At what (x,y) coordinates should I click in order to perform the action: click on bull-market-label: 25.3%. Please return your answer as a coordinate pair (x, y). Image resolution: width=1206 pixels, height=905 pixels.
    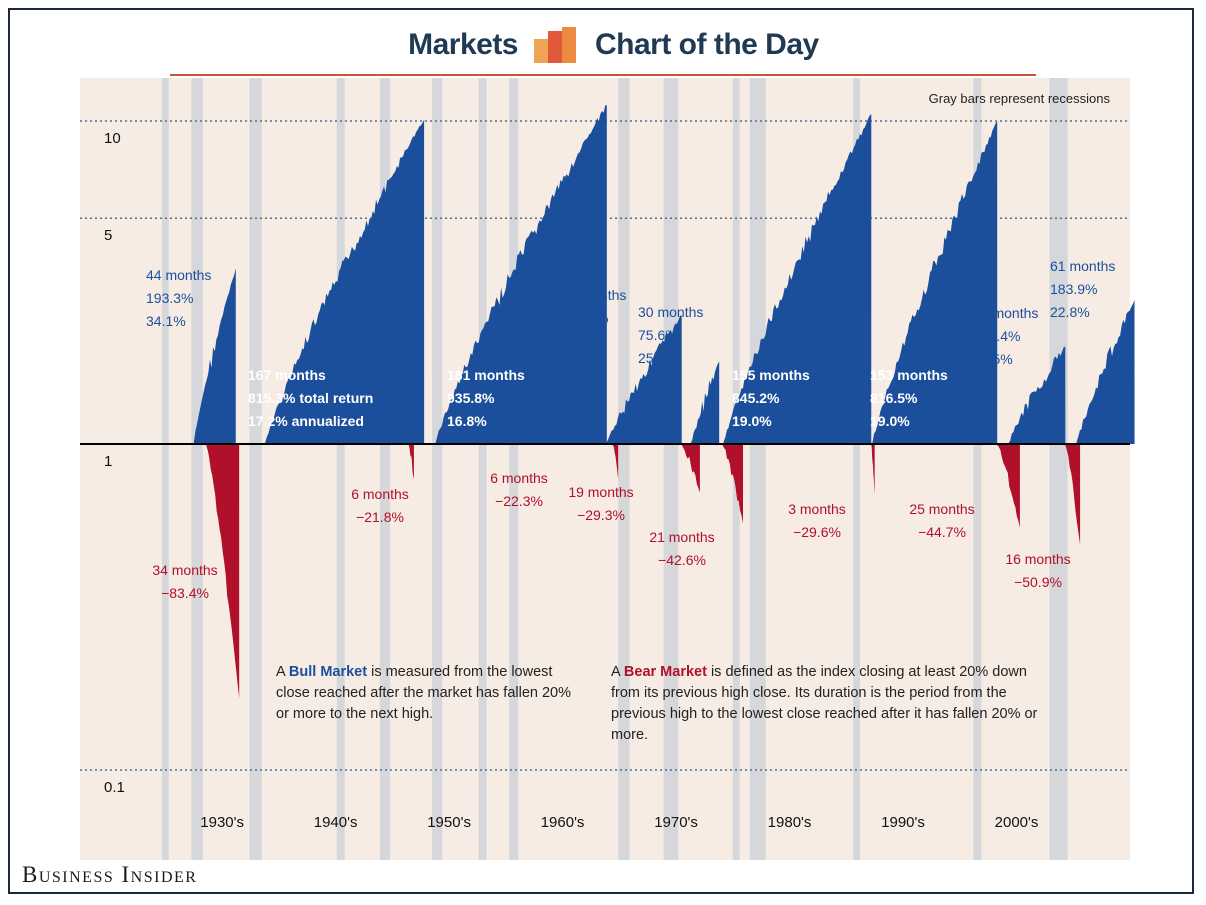
    Looking at the image, I should click on (658, 358).